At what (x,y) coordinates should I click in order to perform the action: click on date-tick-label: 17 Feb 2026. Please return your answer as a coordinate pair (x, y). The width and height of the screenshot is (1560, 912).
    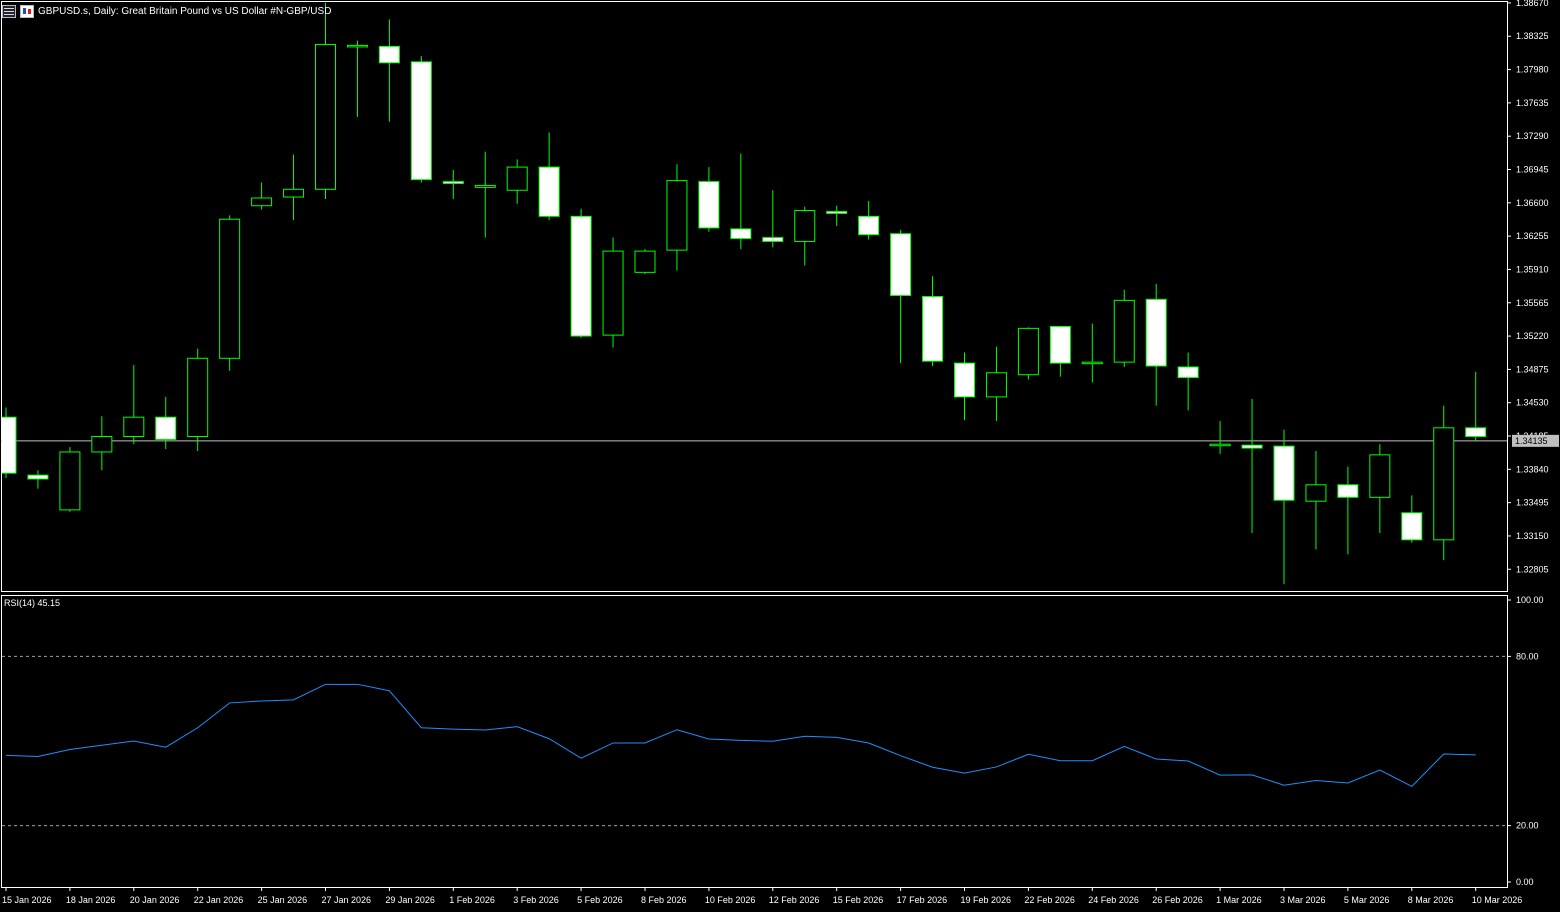
    Looking at the image, I should click on (922, 900).